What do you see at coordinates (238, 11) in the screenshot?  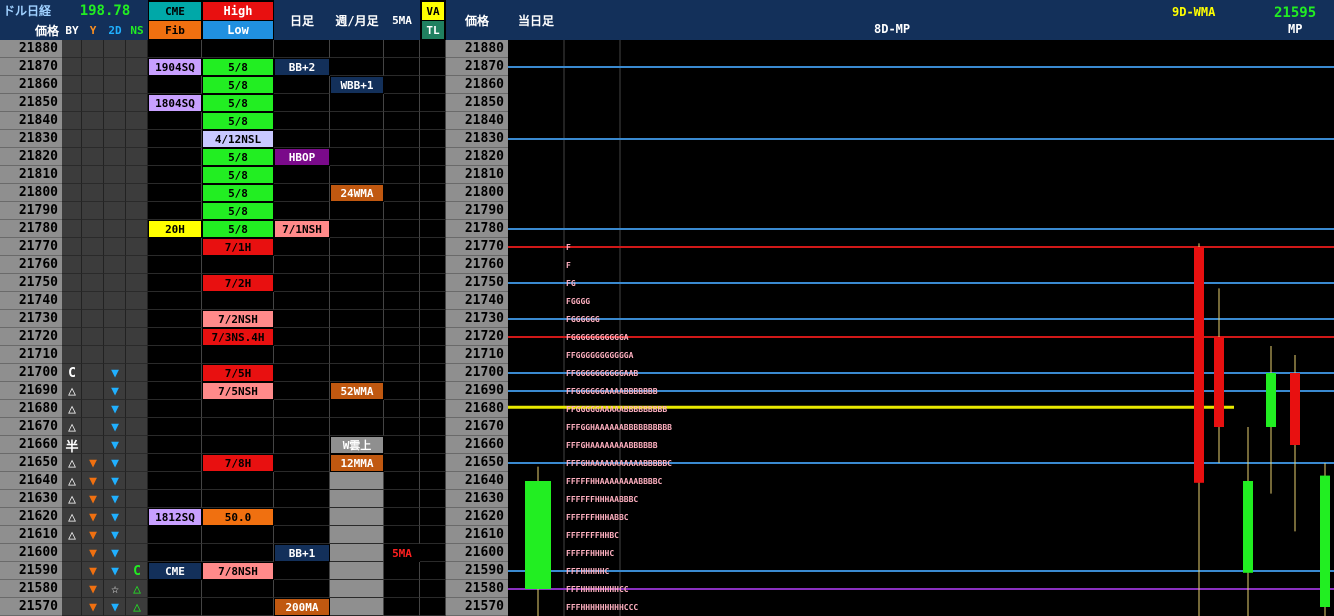 I see `high-header-label: High` at bounding box center [238, 11].